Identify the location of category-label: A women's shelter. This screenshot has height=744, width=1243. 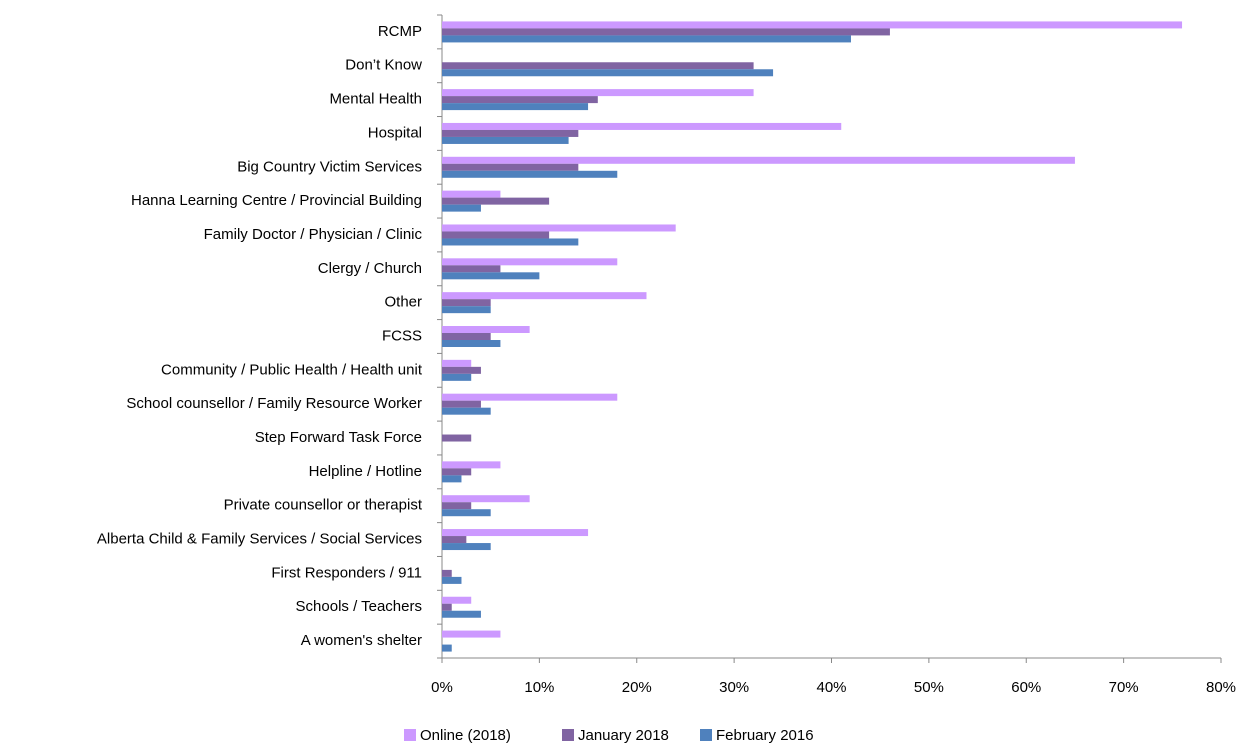
(361, 640).